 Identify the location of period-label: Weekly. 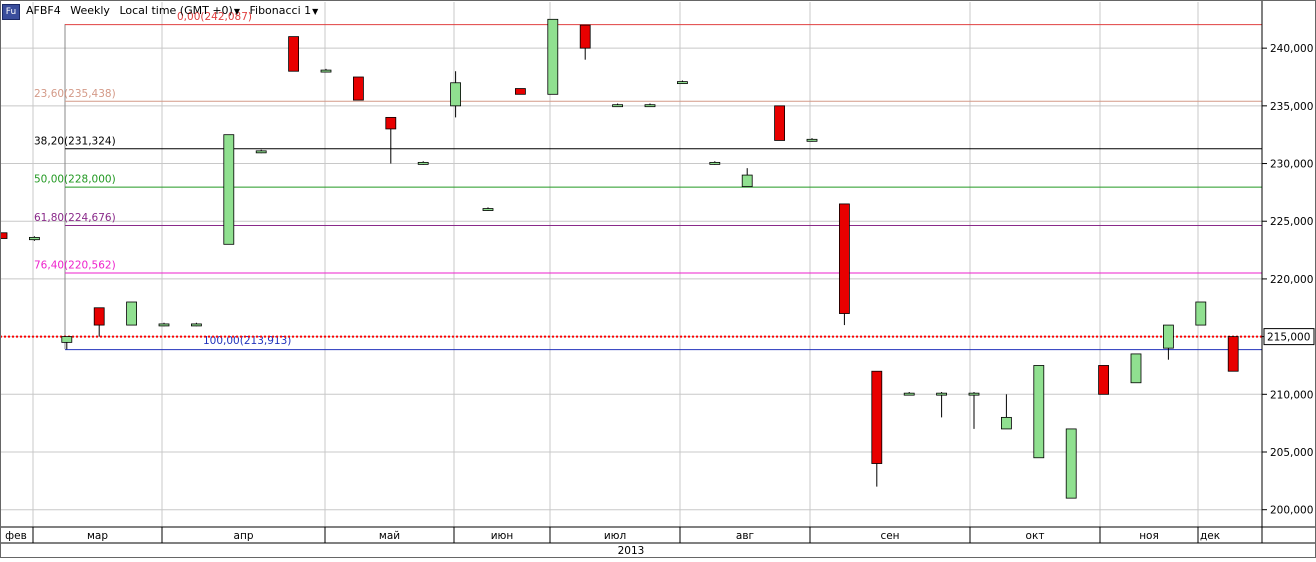
(90, 10).